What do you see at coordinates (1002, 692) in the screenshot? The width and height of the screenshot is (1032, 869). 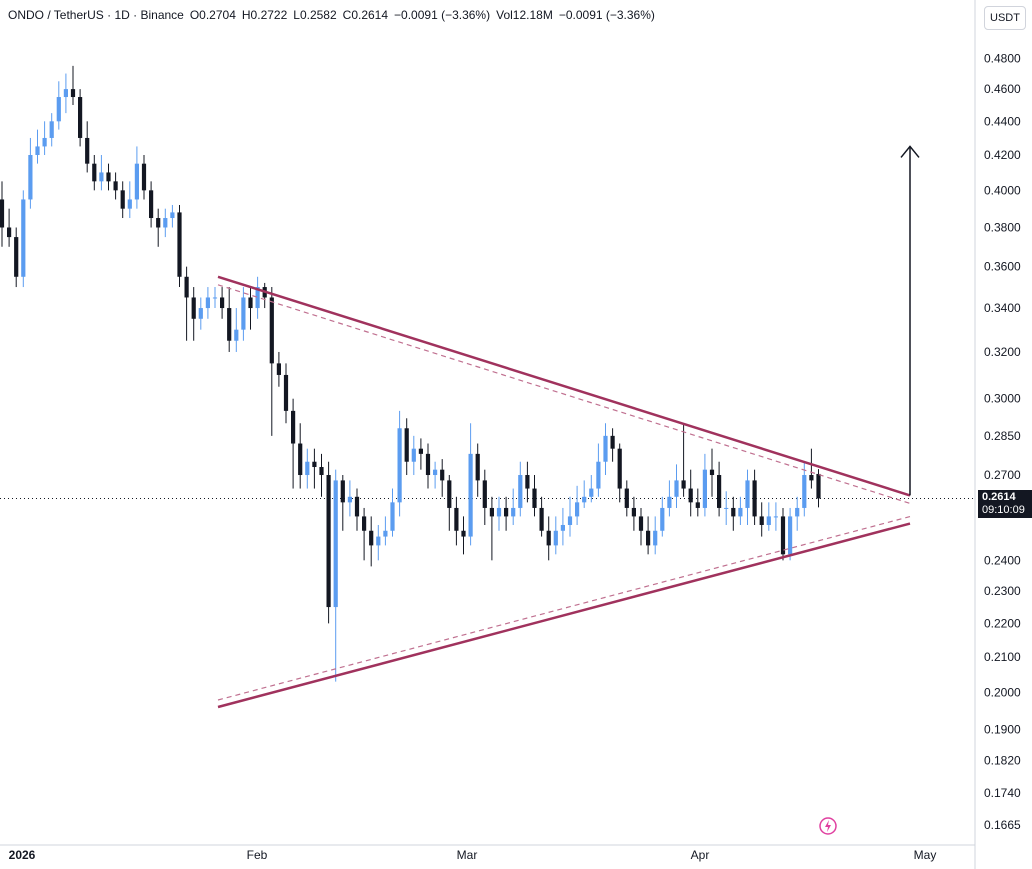 I see `price-tick-label: 0.2000` at bounding box center [1002, 692].